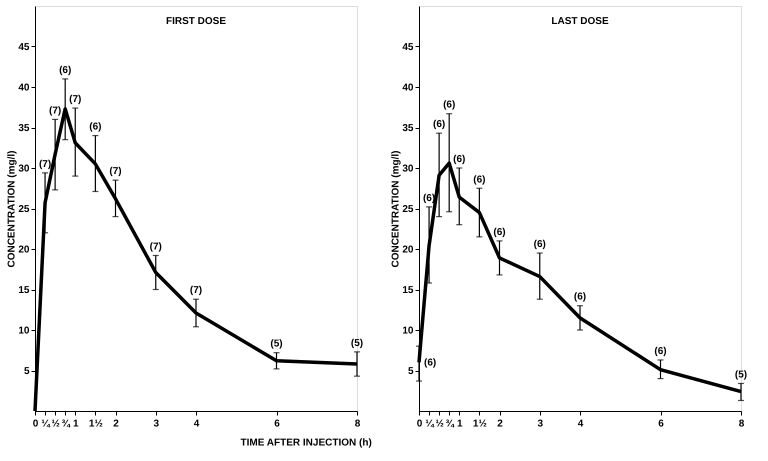 The image size is (768, 461). What do you see at coordinates (306, 443) in the screenshot?
I see `x-axis-title: TIME AFTER INJECTION (h)` at bounding box center [306, 443].